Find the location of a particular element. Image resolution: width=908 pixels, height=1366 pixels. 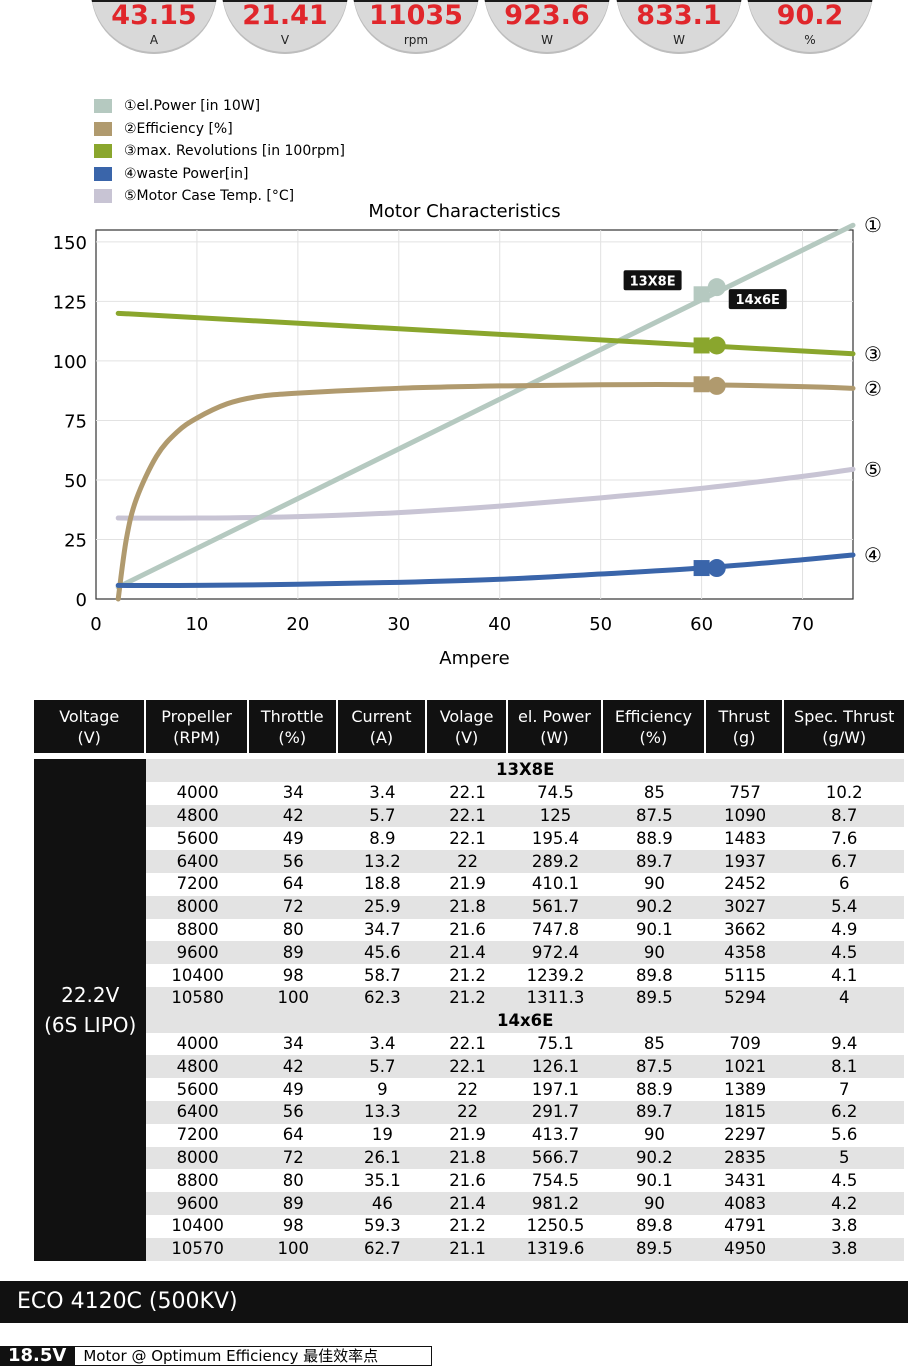

table-cell: 13.2 is located at coordinates (382, 861).